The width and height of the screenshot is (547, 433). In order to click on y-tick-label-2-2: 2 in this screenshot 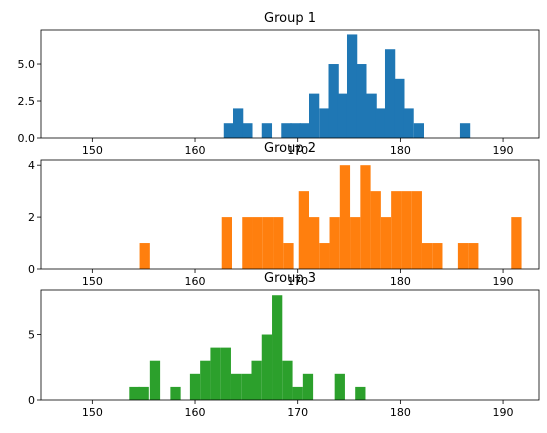, I will do `click(31, 217)`.